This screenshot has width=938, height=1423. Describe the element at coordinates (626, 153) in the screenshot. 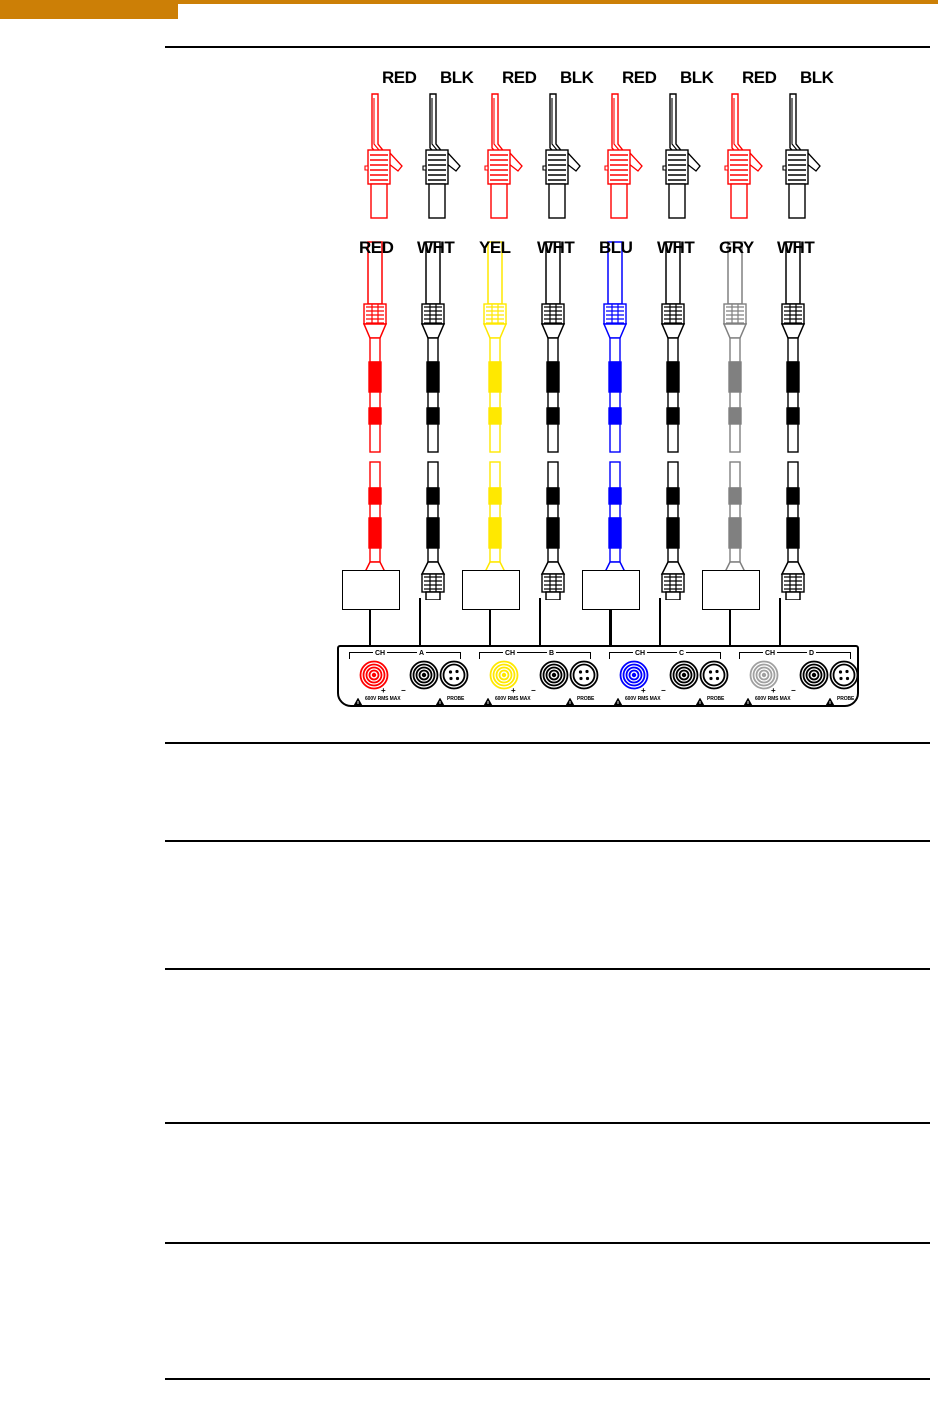

I see `probe-tip-red-chc` at that location.